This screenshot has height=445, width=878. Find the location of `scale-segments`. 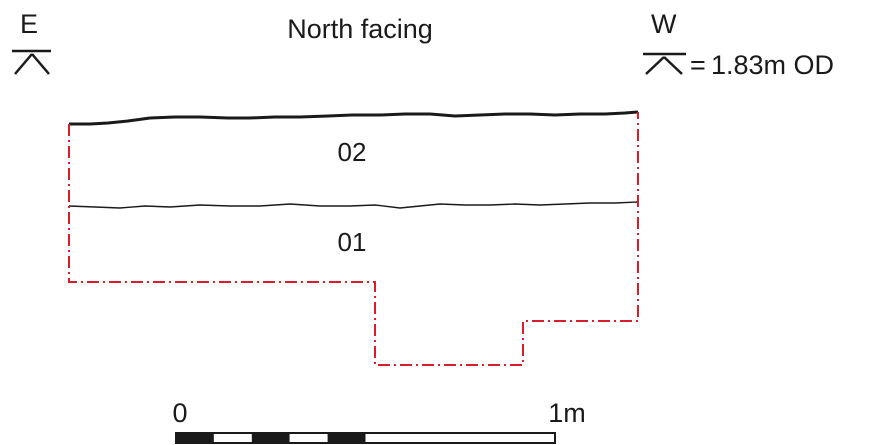

scale-segments is located at coordinates (365, 438).